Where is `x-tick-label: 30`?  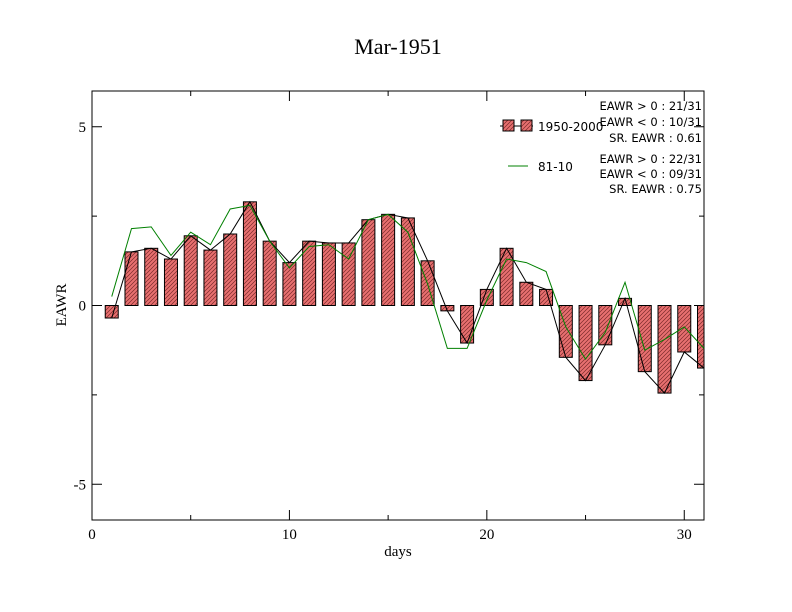 x-tick-label: 30 is located at coordinates (684, 535).